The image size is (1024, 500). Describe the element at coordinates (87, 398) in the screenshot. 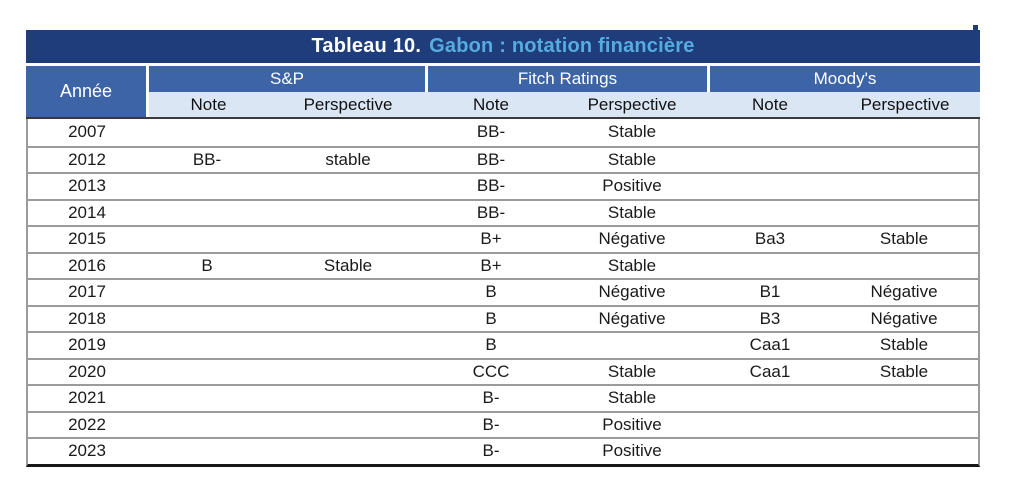

I see `cell-year: 2021` at that location.